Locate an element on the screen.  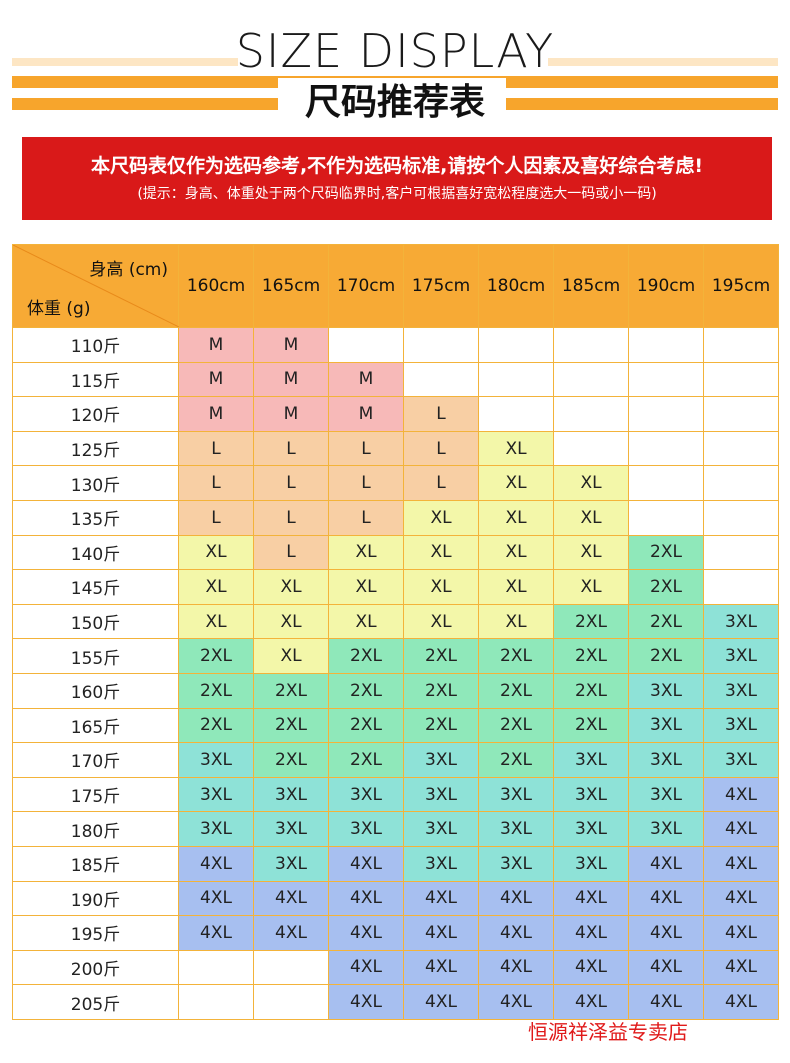
height-header: 190cm is located at coordinates (666, 286).